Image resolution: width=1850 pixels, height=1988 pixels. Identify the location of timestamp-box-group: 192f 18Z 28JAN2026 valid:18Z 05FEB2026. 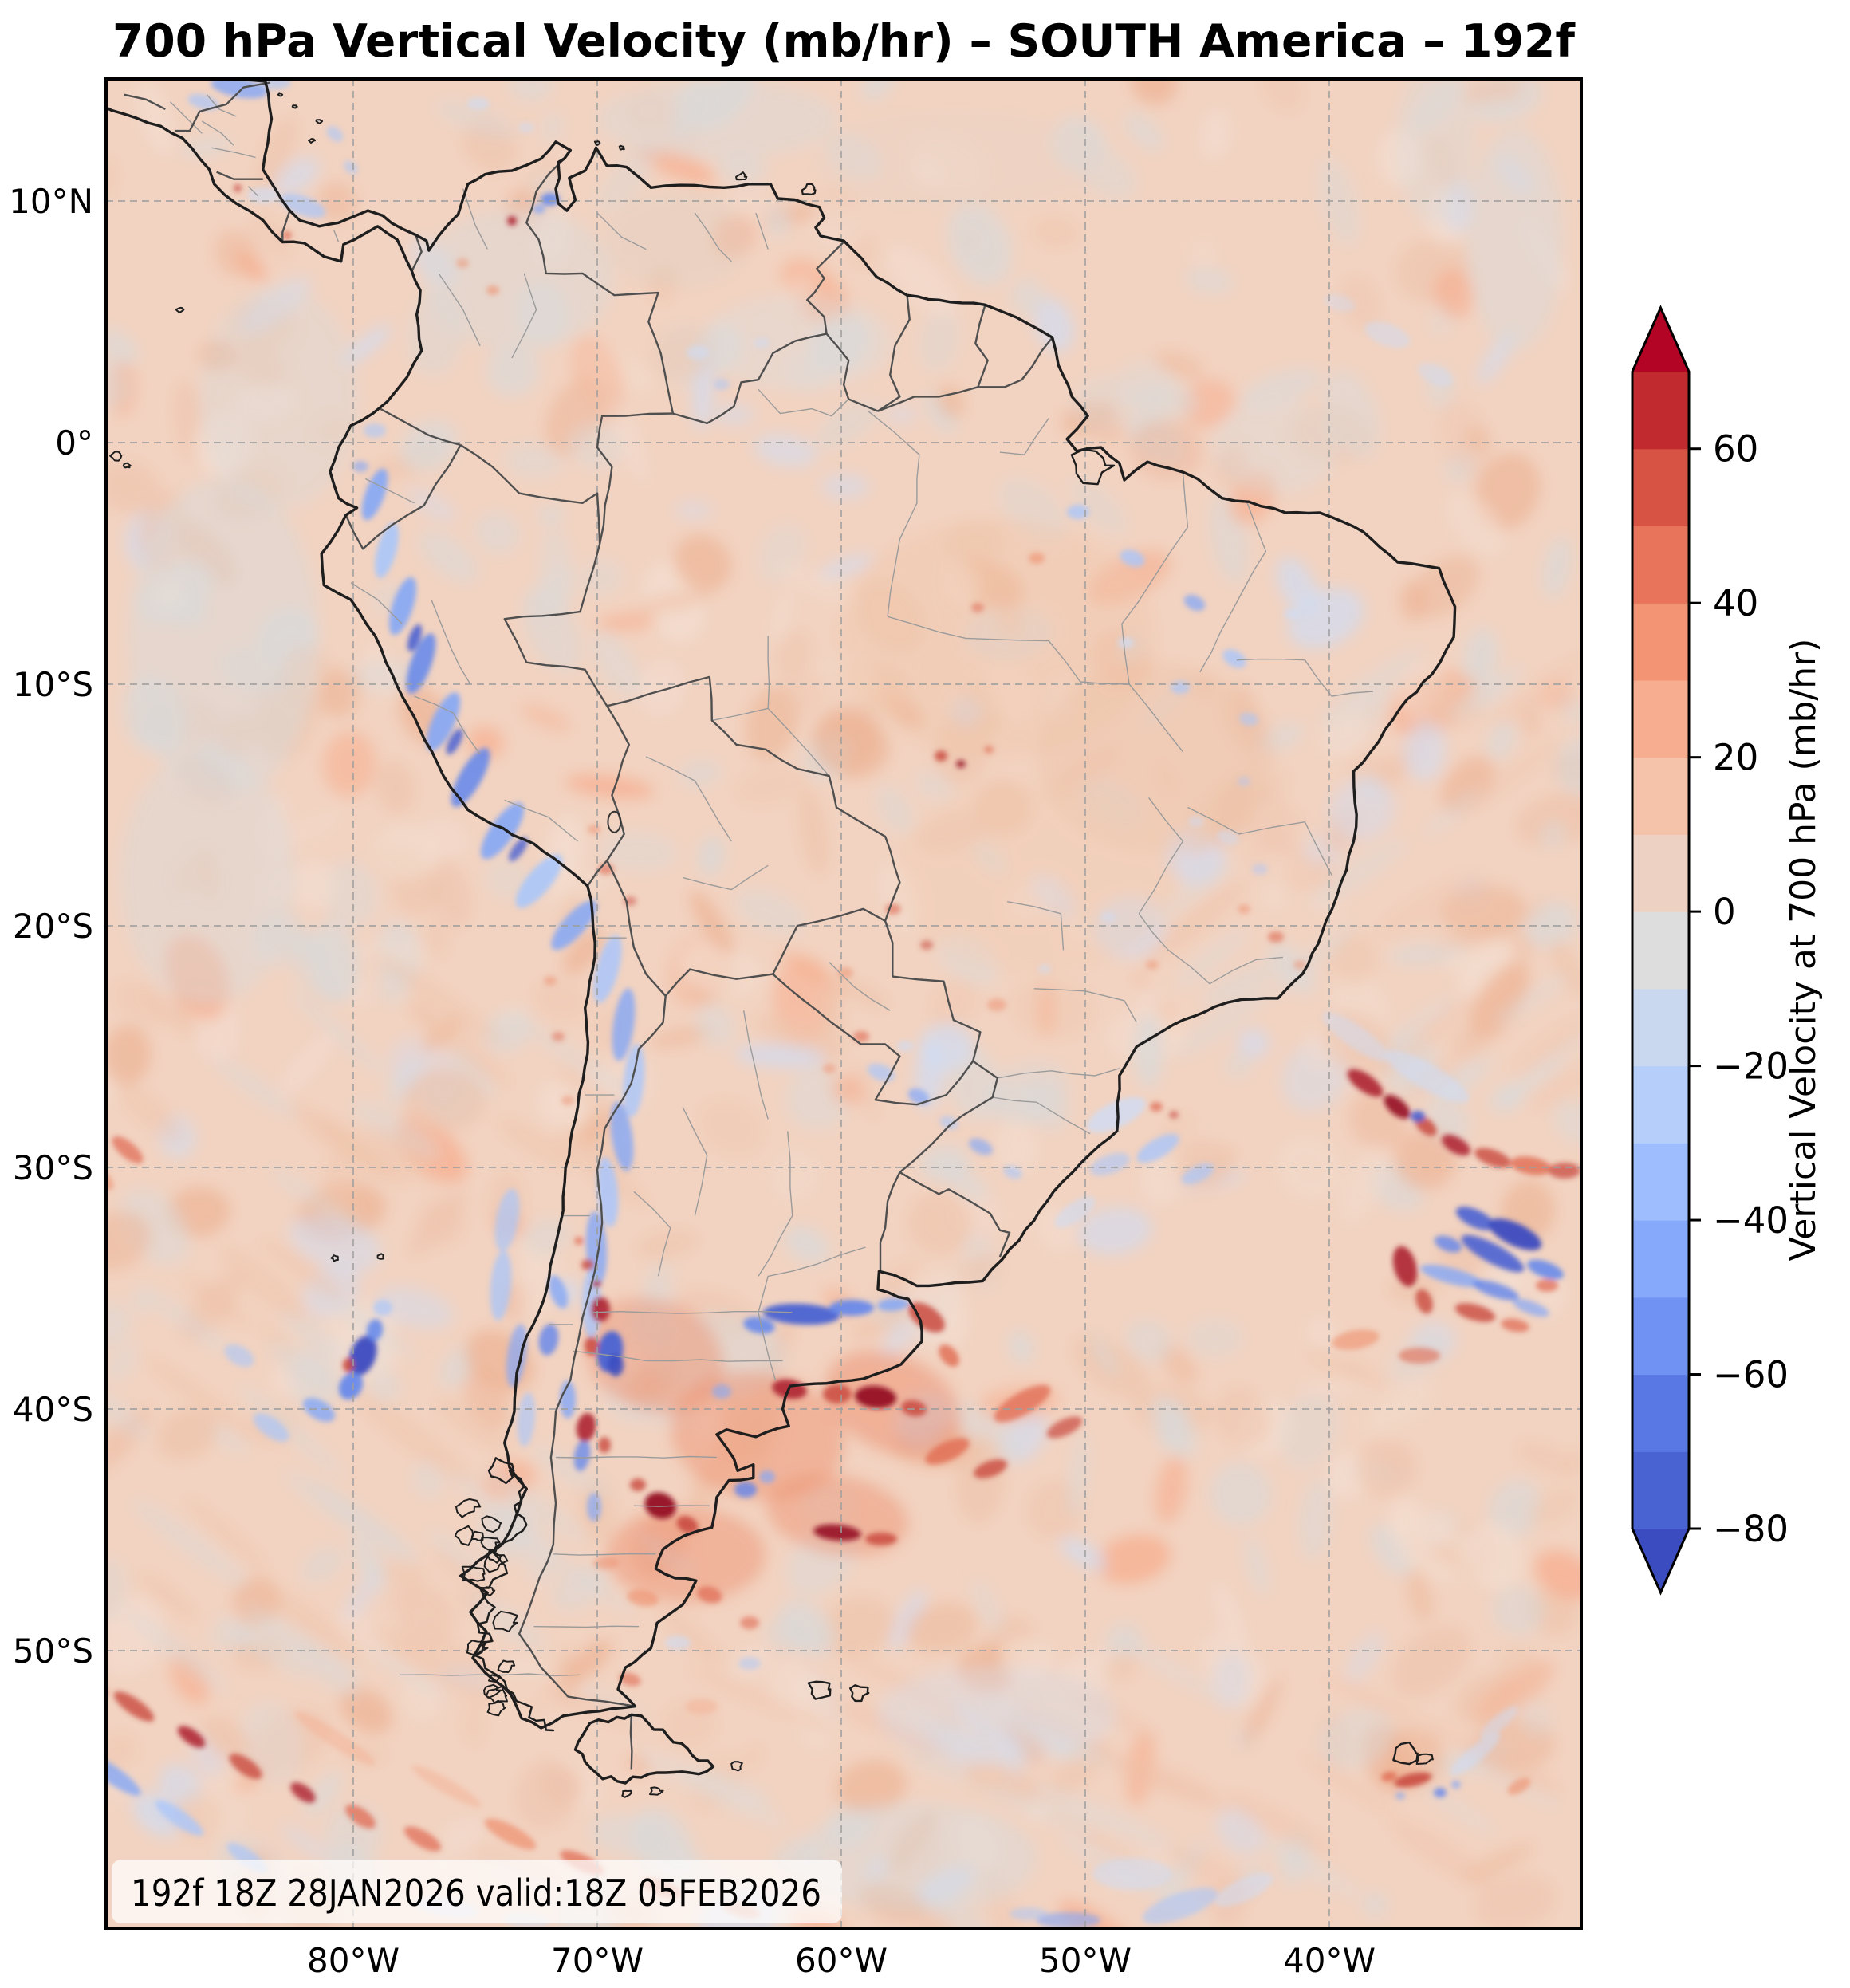
(477, 1892).